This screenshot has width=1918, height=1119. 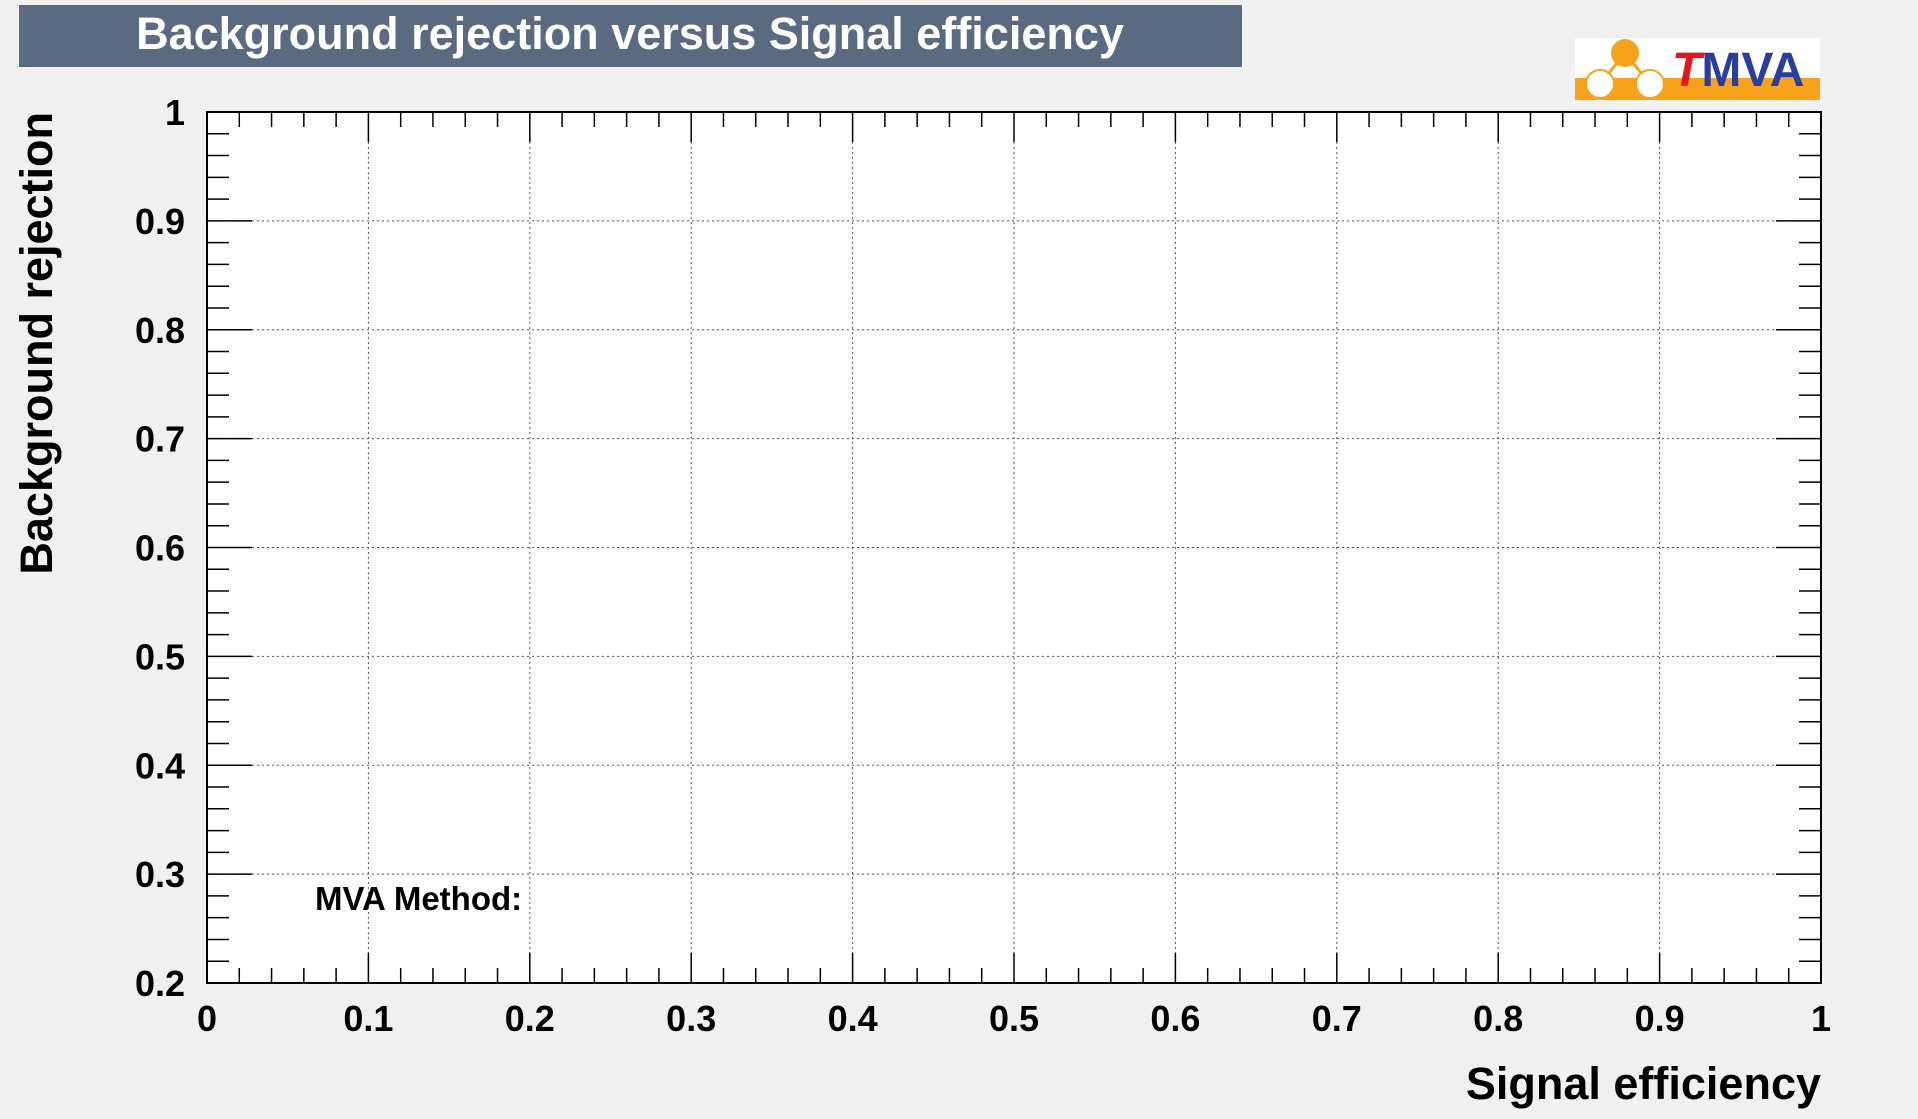 I want to click on y-tick-labels: 0.2 0.3 0.4 0.5 0.6 0.7 0.8 0.9 1, so click(x=160, y=548).